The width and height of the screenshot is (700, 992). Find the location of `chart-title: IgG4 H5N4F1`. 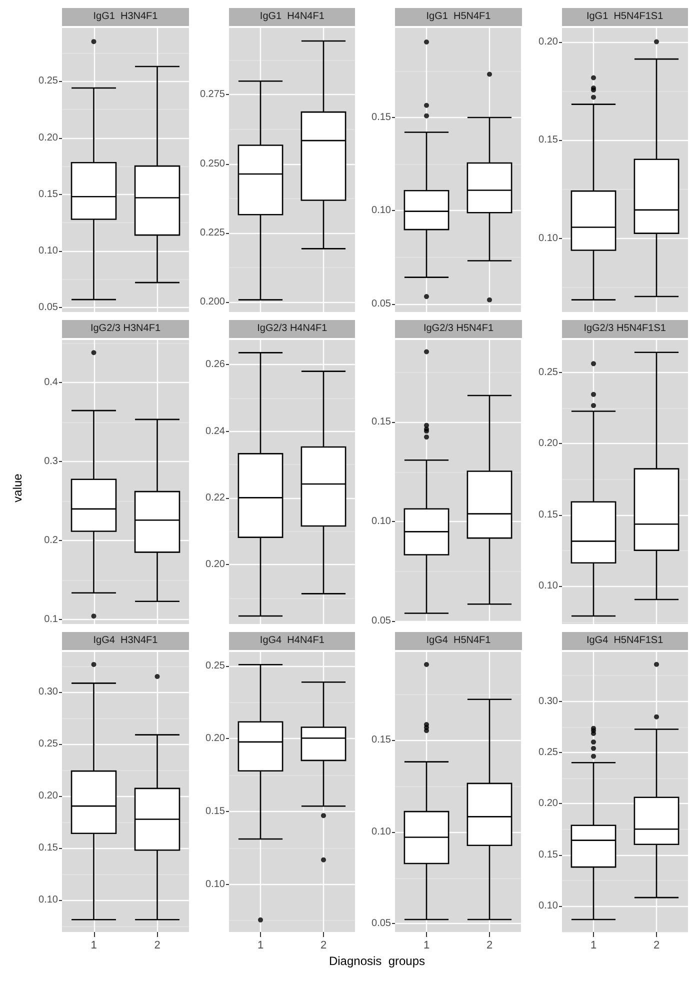

chart-title: IgG4 H5N4F1 is located at coordinates (458, 641).